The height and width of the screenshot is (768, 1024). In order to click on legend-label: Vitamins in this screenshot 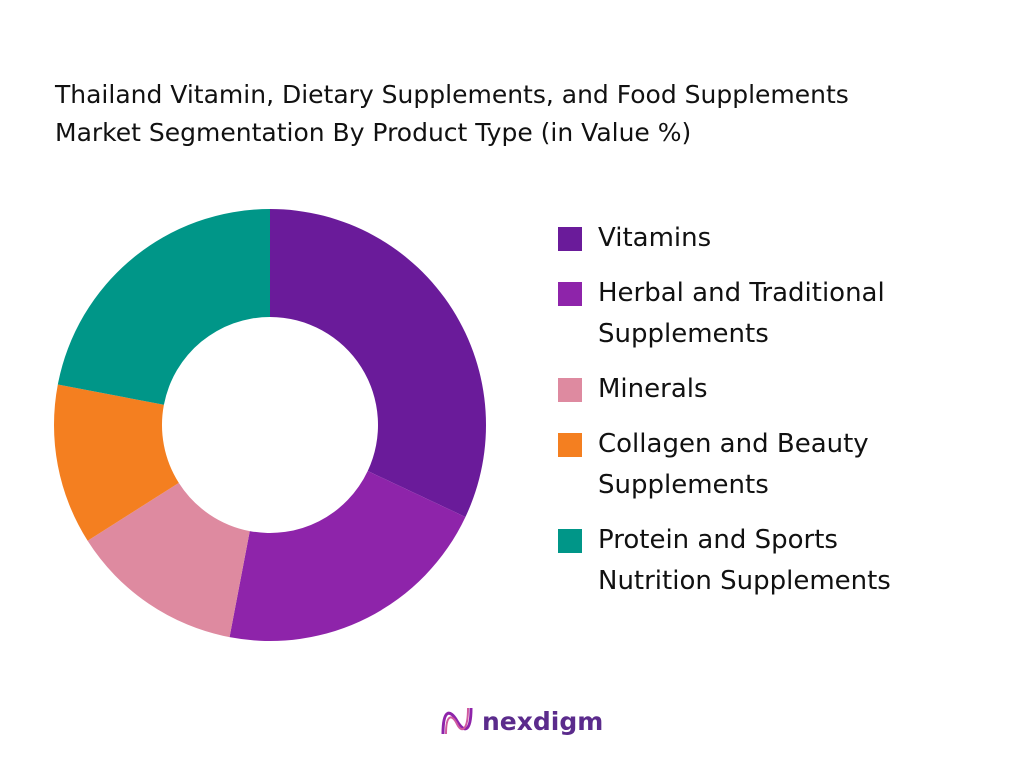, I will do `click(655, 238)`.